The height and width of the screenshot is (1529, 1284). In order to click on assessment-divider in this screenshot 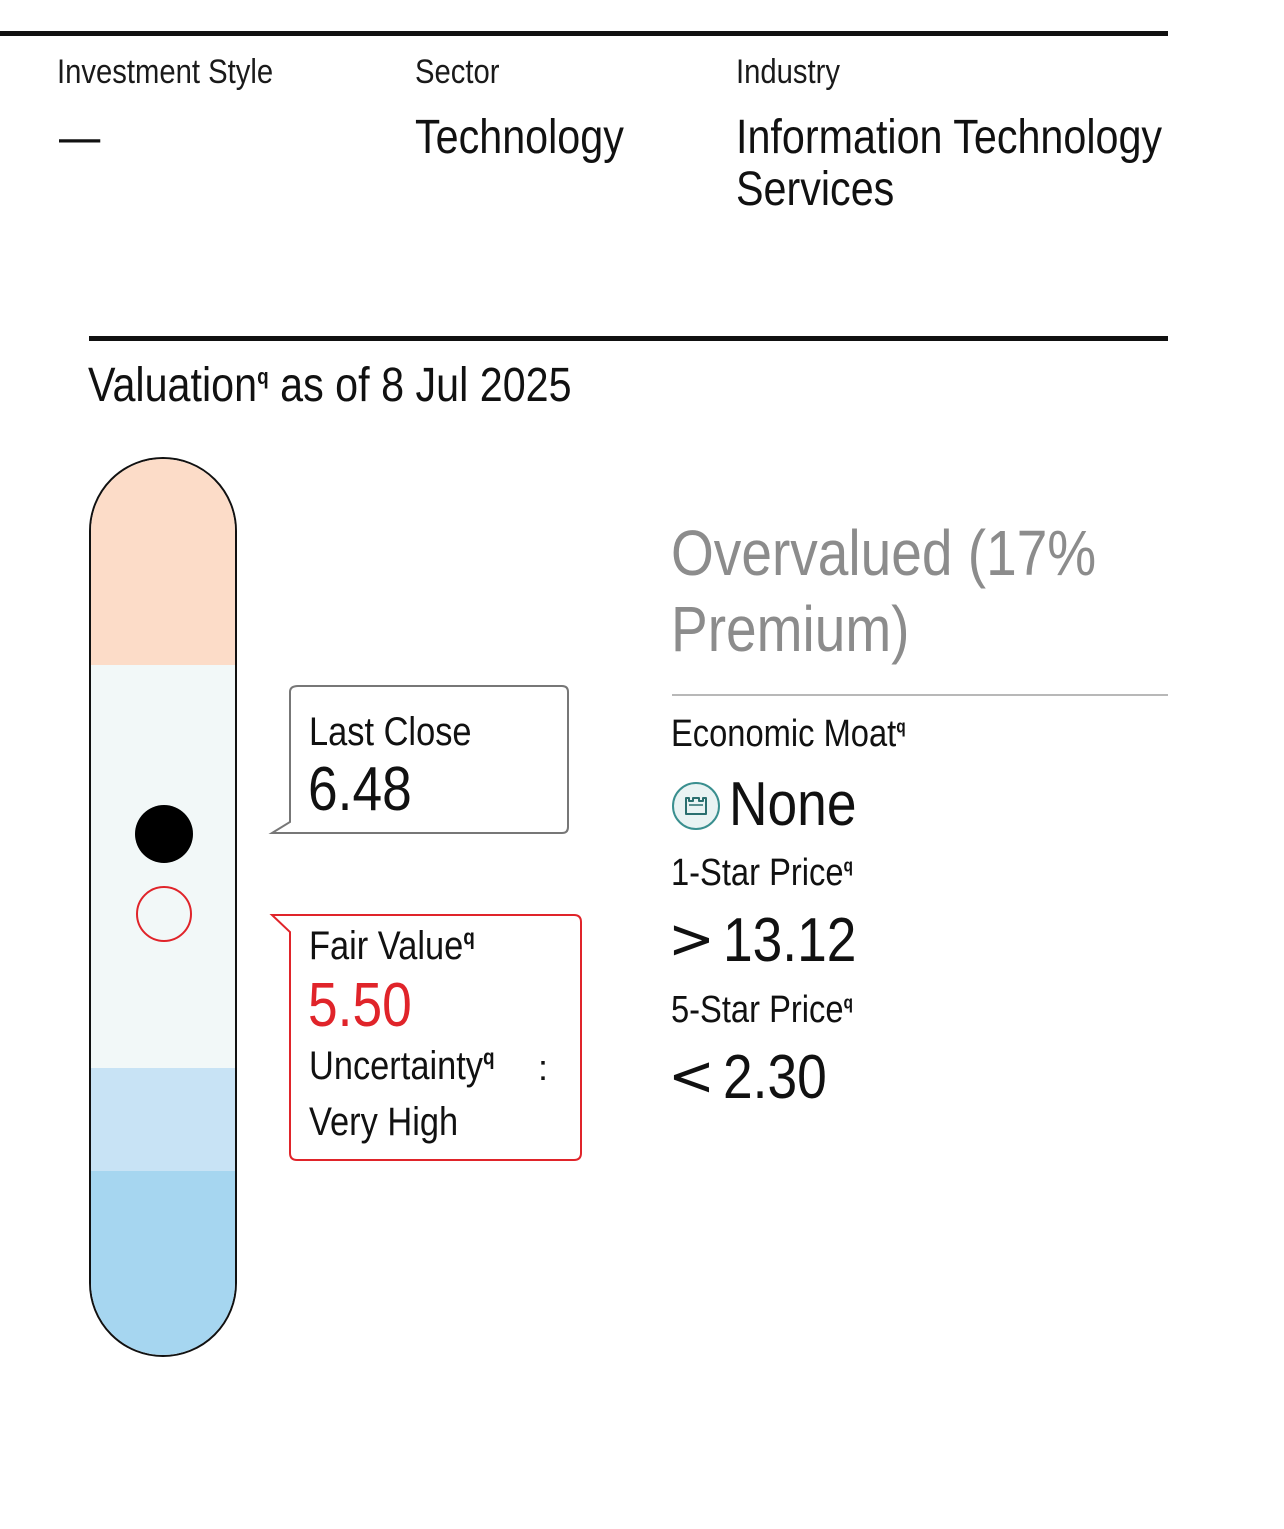, I will do `click(920, 695)`.